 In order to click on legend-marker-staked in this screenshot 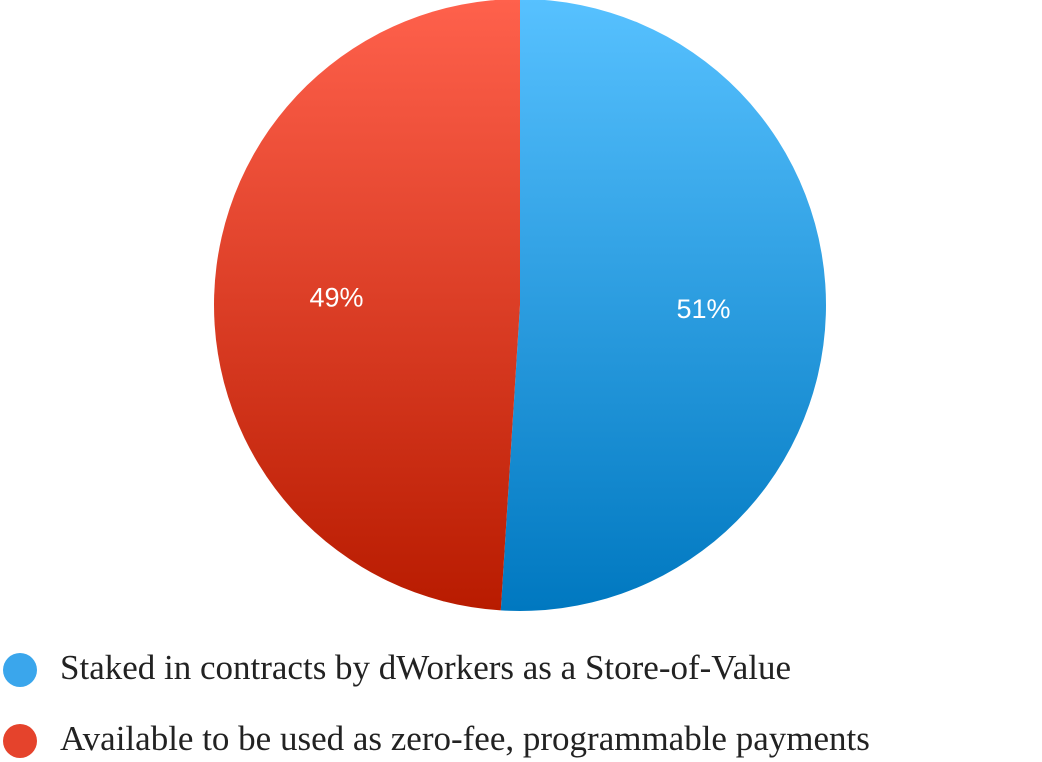, I will do `click(20, 670)`.